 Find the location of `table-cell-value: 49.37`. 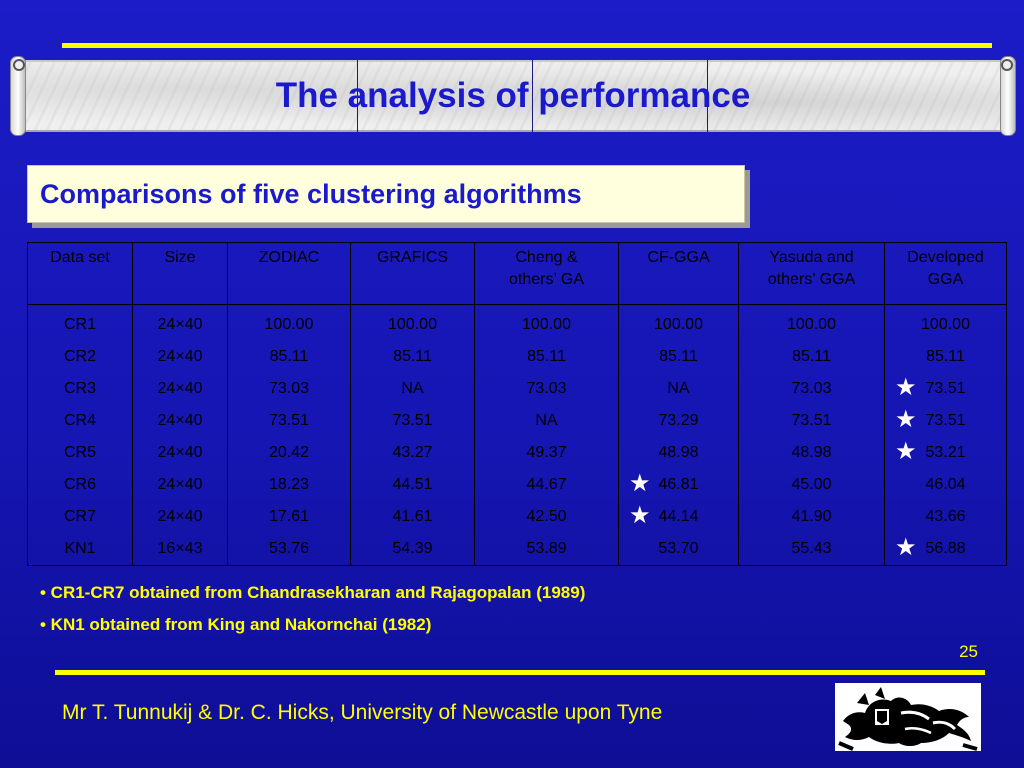

table-cell-value: 49.37 is located at coordinates (546, 452).